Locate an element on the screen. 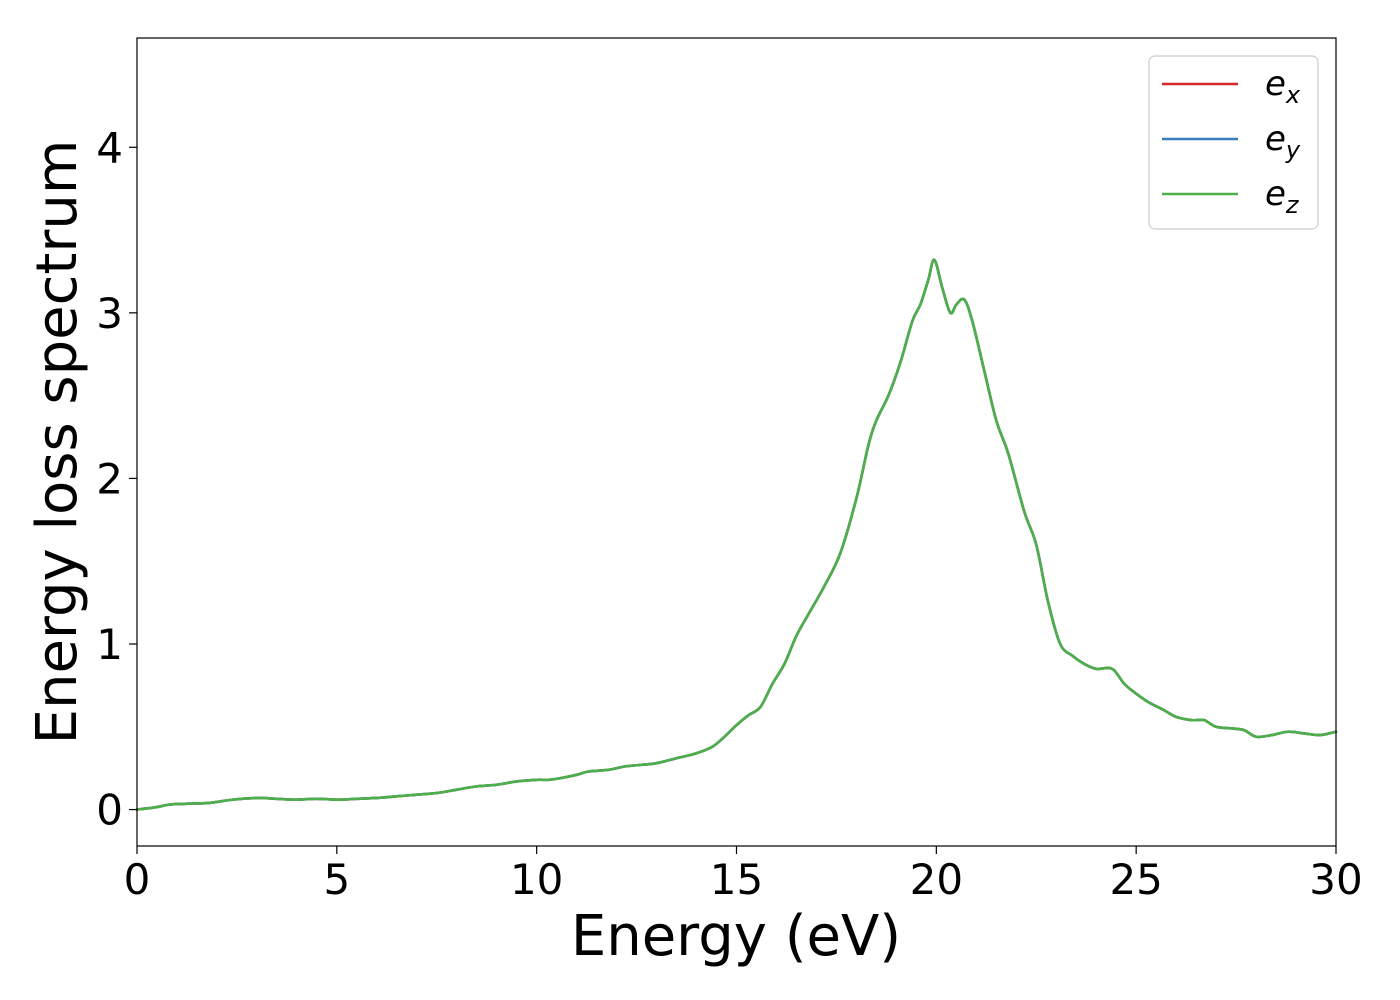 This screenshot has height=1000, width=1400. y-axis-ticks: 0 1 2 3 4 is located at coordinates (116, 479).